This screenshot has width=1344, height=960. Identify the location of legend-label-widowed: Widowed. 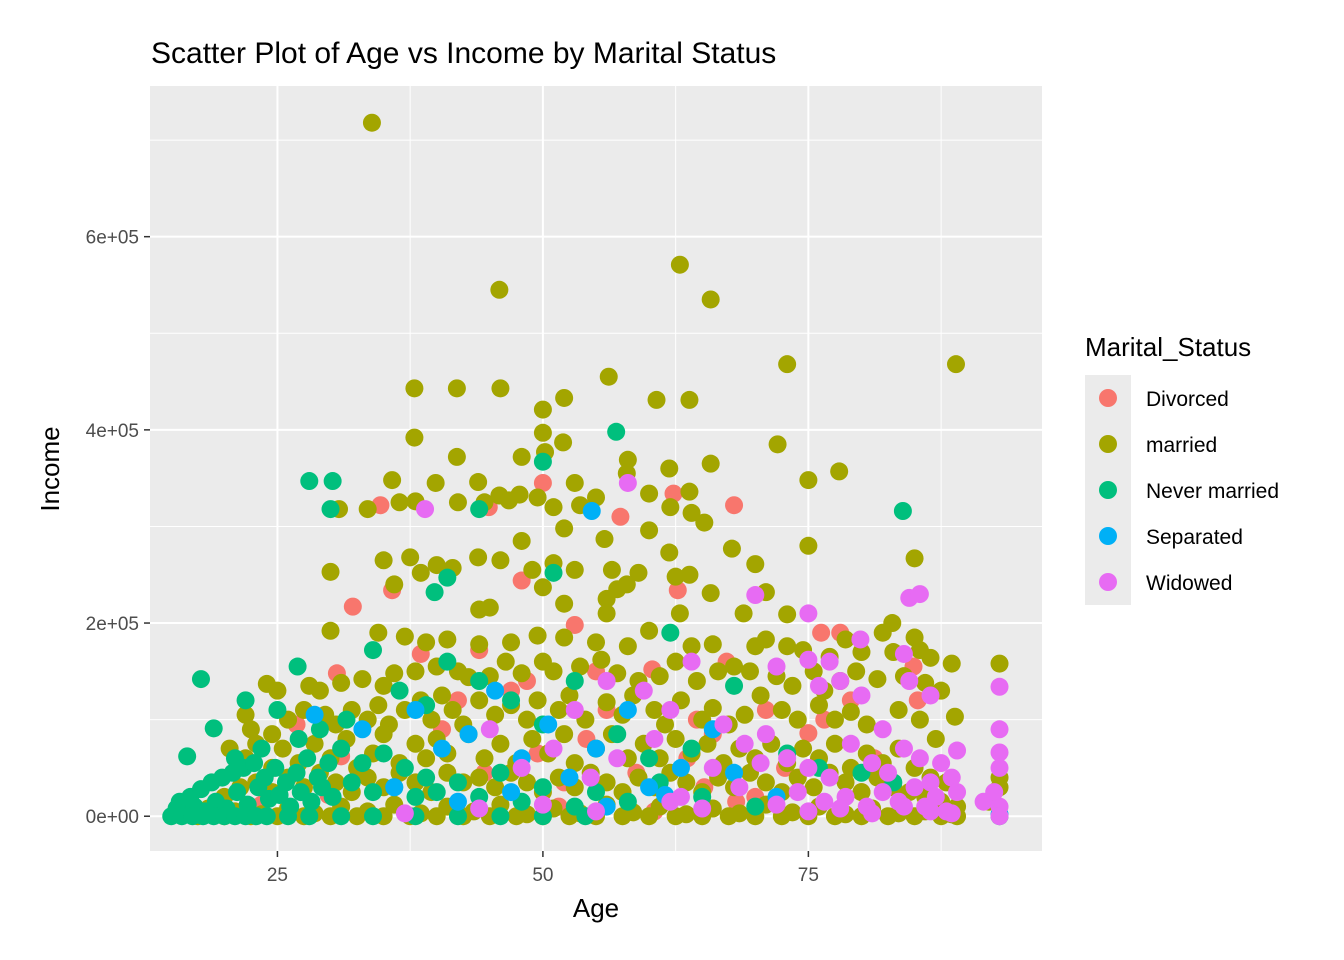
(1189, 583).